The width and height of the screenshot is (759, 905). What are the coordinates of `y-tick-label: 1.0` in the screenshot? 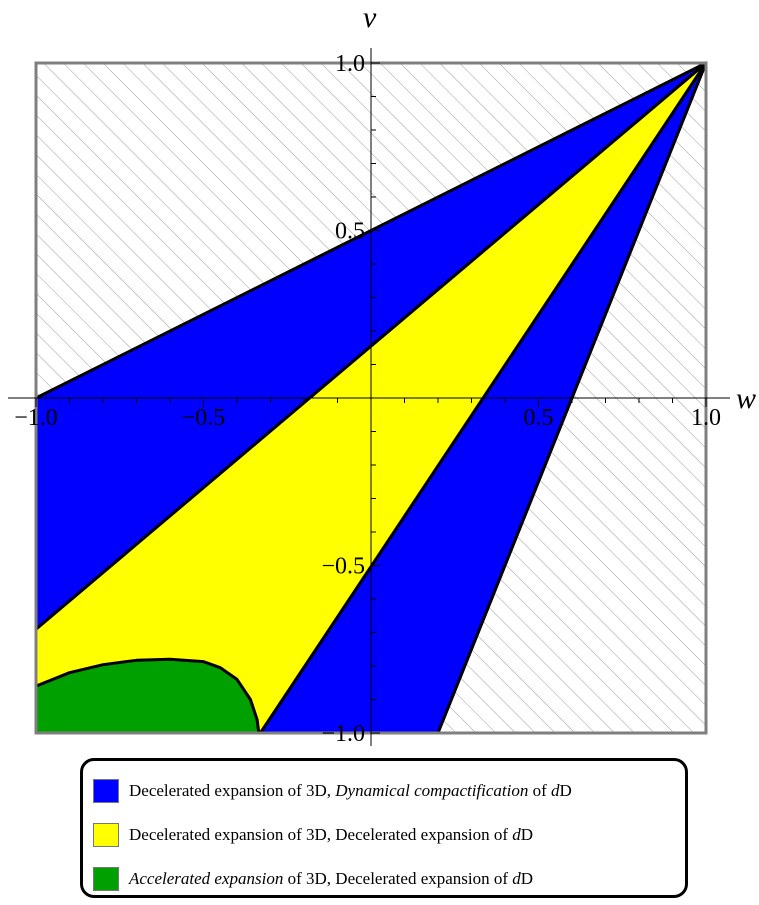 It's located at (350, 64).